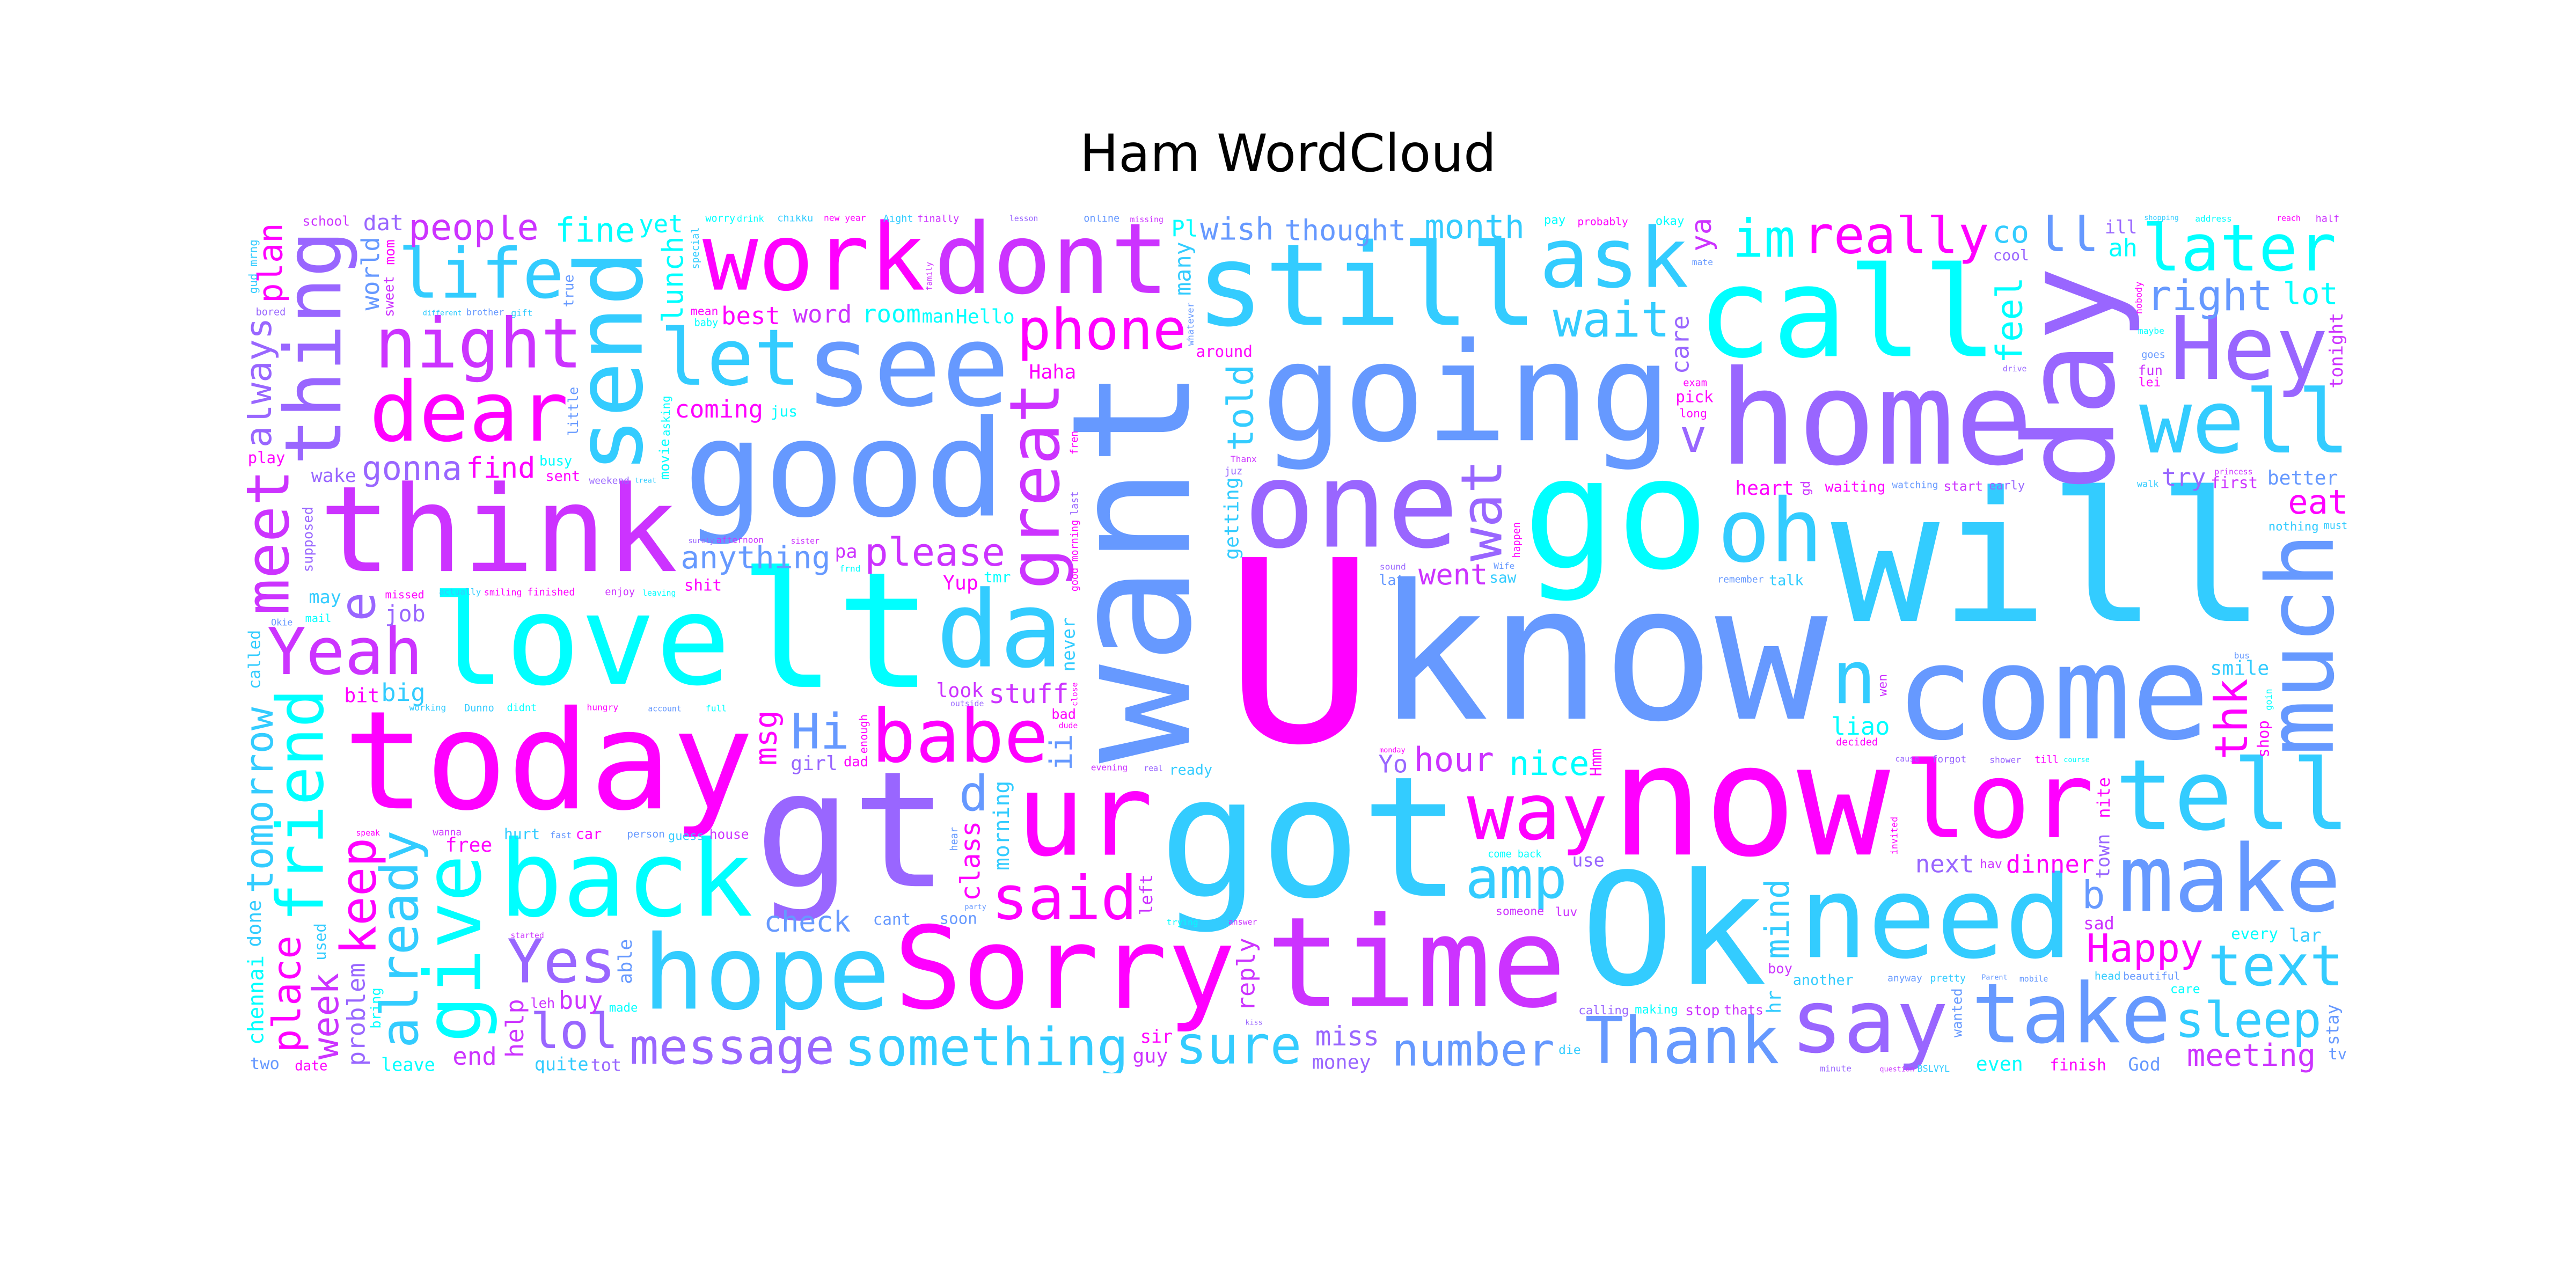  What do you see at coordinates (1702, 1010) in the screenshot?
I see `word-stop: stop` at bounding box center [1702, 1010].